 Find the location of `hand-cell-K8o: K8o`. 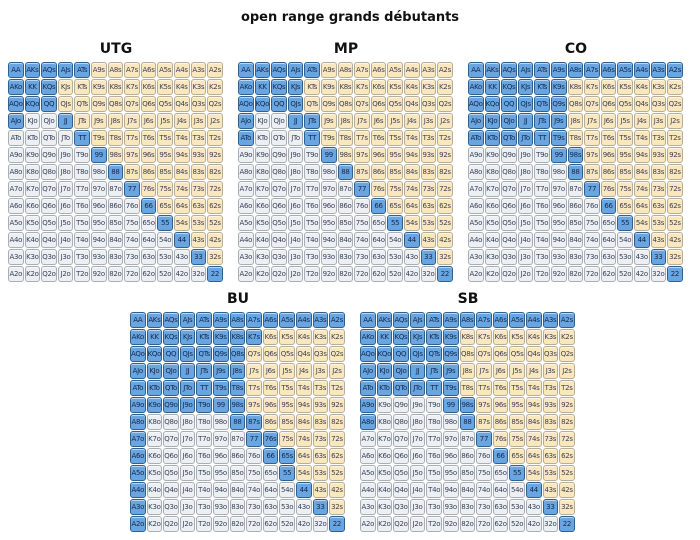

hand-cell-K8o: K8o is located at coordinates (154, 422).